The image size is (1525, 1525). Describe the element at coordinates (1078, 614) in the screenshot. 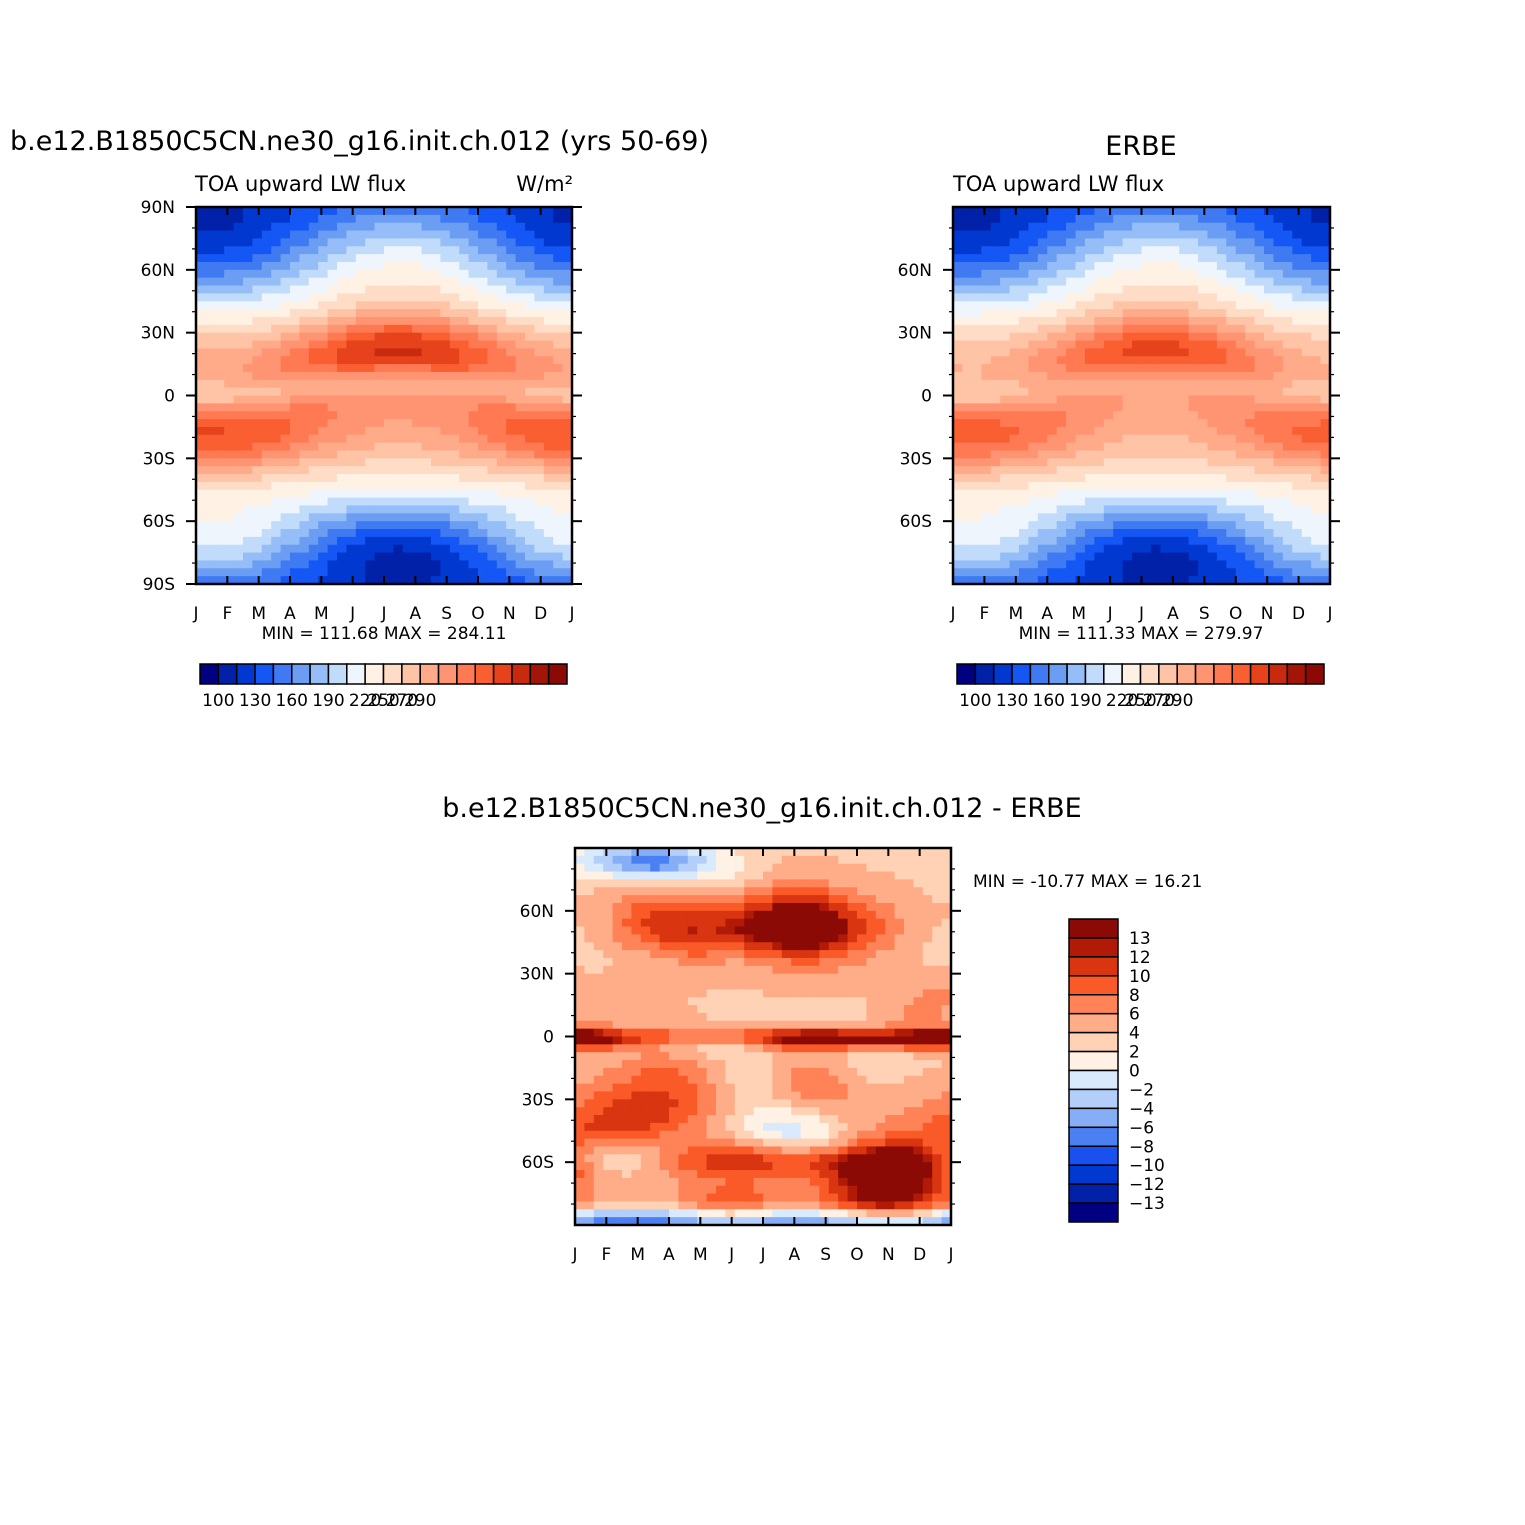

I see `x-tick-label: M` at that location.